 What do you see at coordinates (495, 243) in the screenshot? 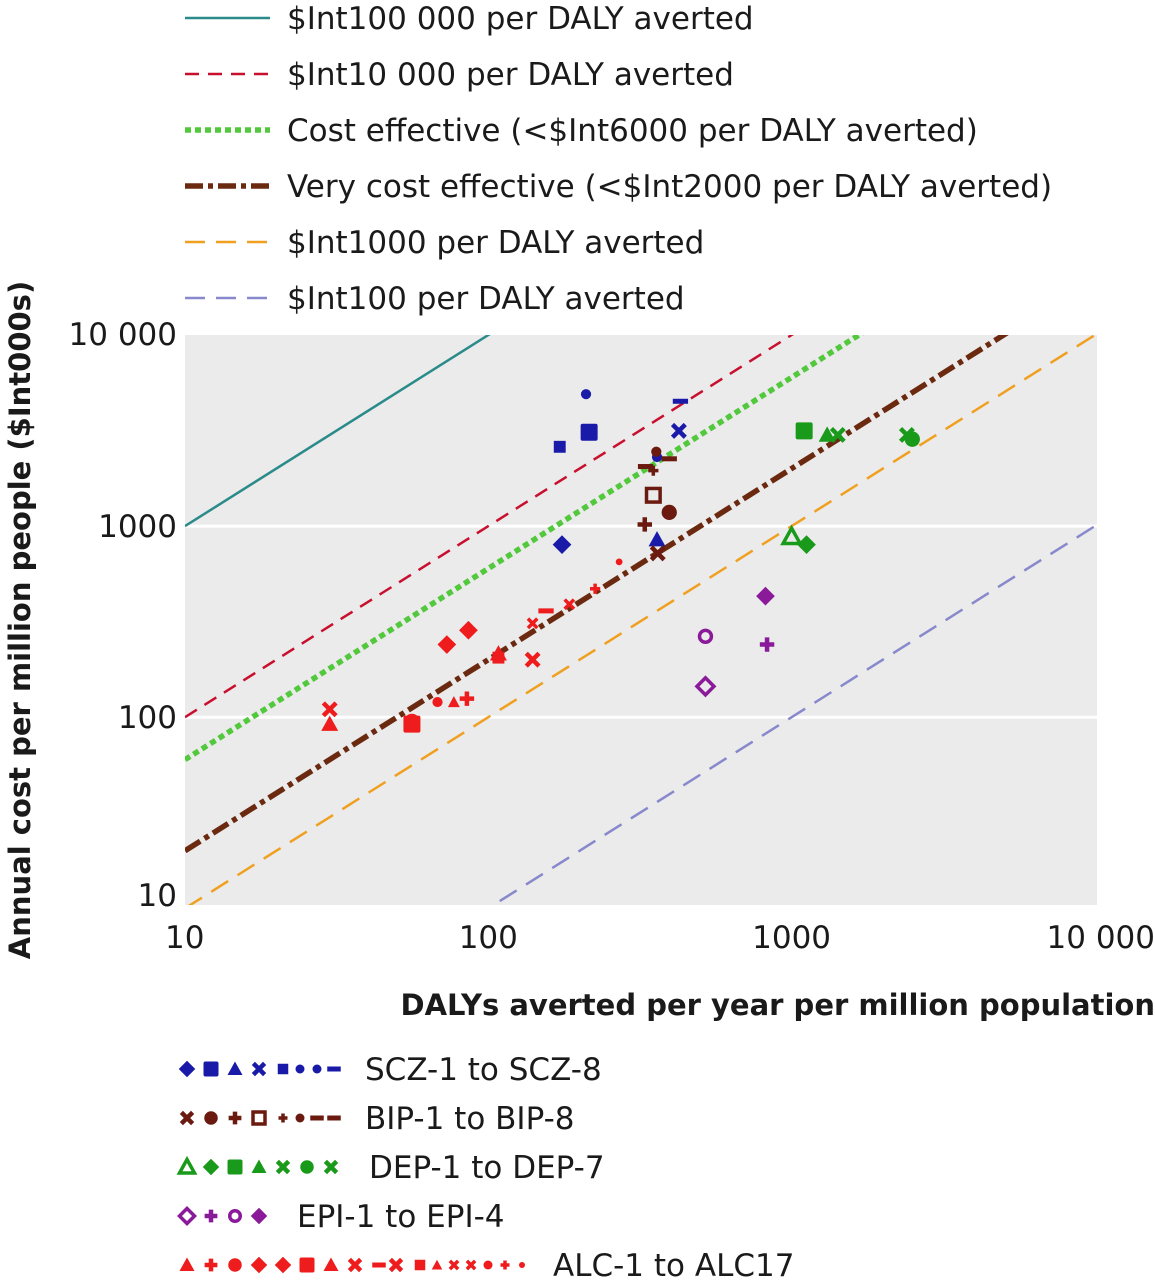
I see `legend-label-5: $Int1000 per DALY averted` at bounding box center [495, 243].